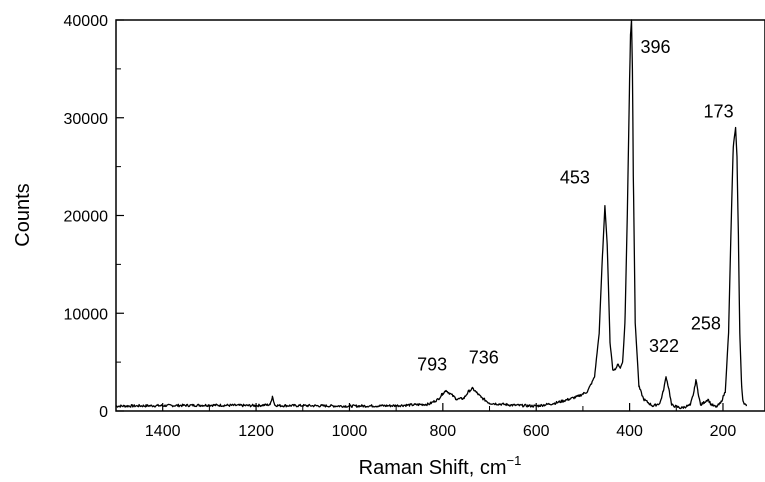  I want to click on peak-label-173: 173, so click(719, 112).